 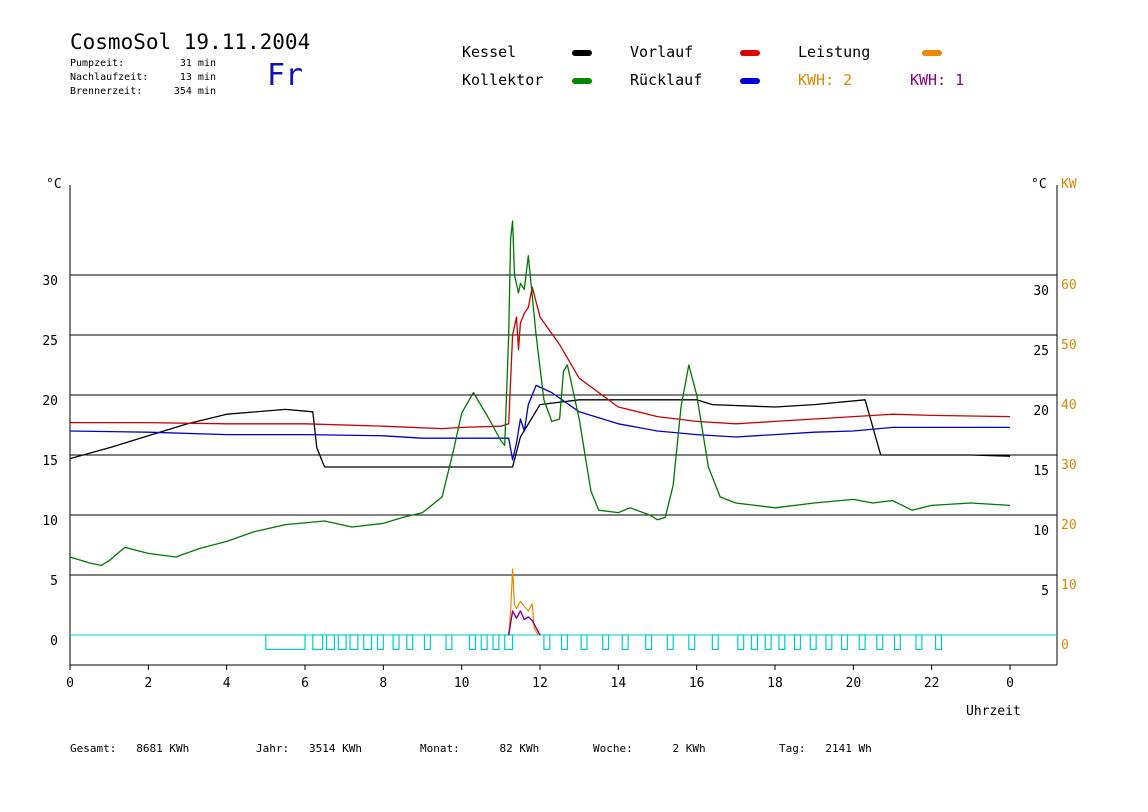 I want to click on legend-ruecklauf-swatch, so click(x=750, y=81).